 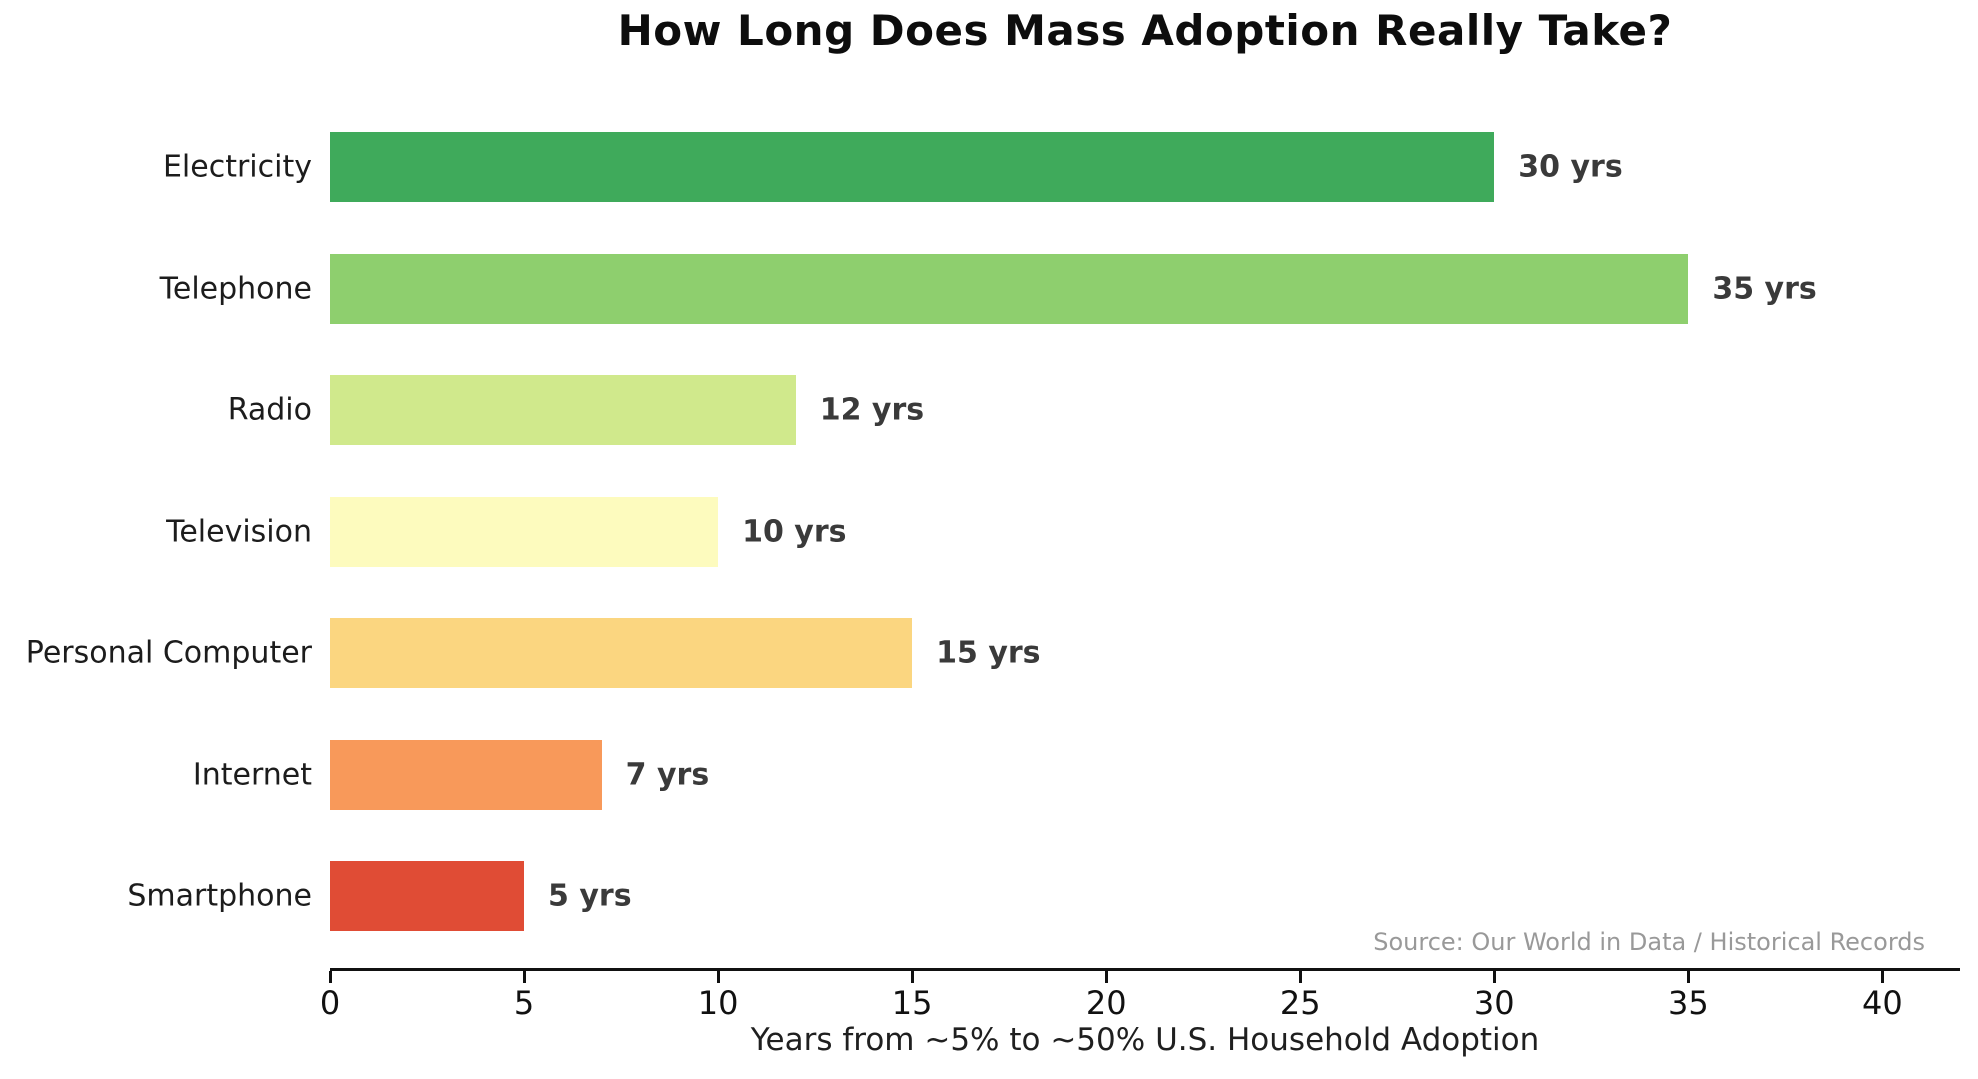 I want to click on category-label: Television, so click(x=239, y=531).